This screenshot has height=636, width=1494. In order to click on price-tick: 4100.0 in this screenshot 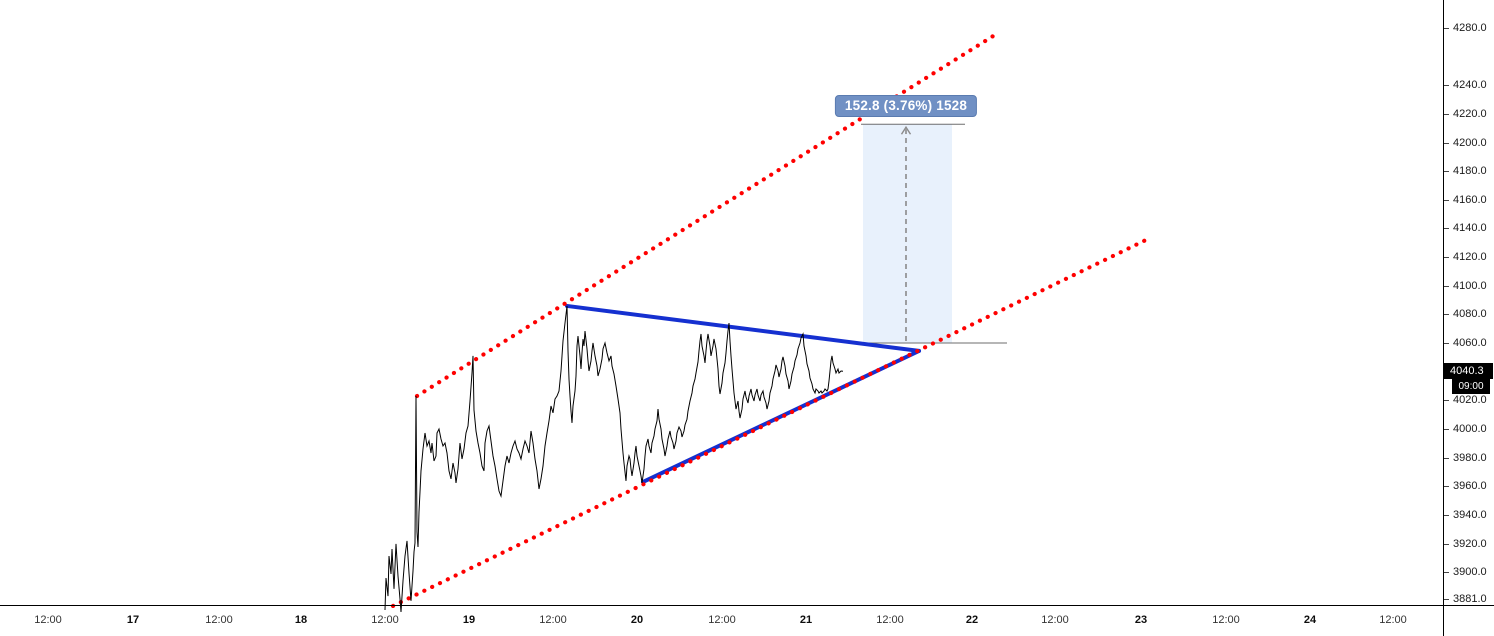, I will do `click(1465, 286)`.